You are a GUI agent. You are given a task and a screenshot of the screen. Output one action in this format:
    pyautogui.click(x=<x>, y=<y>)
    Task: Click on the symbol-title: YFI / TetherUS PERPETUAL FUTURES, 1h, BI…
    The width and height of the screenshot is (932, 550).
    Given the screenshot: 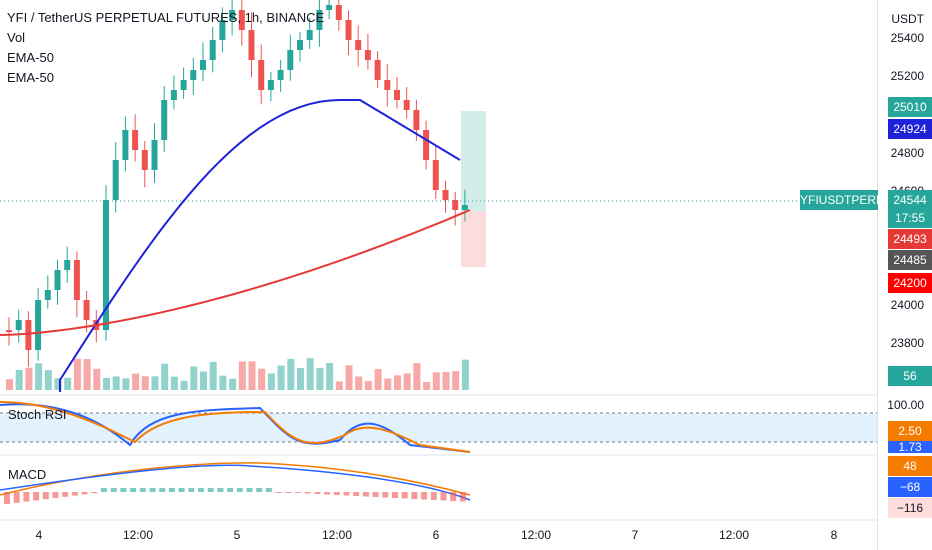 What is the action you would take?
    pyautogui.click(x=166, y=17)
    